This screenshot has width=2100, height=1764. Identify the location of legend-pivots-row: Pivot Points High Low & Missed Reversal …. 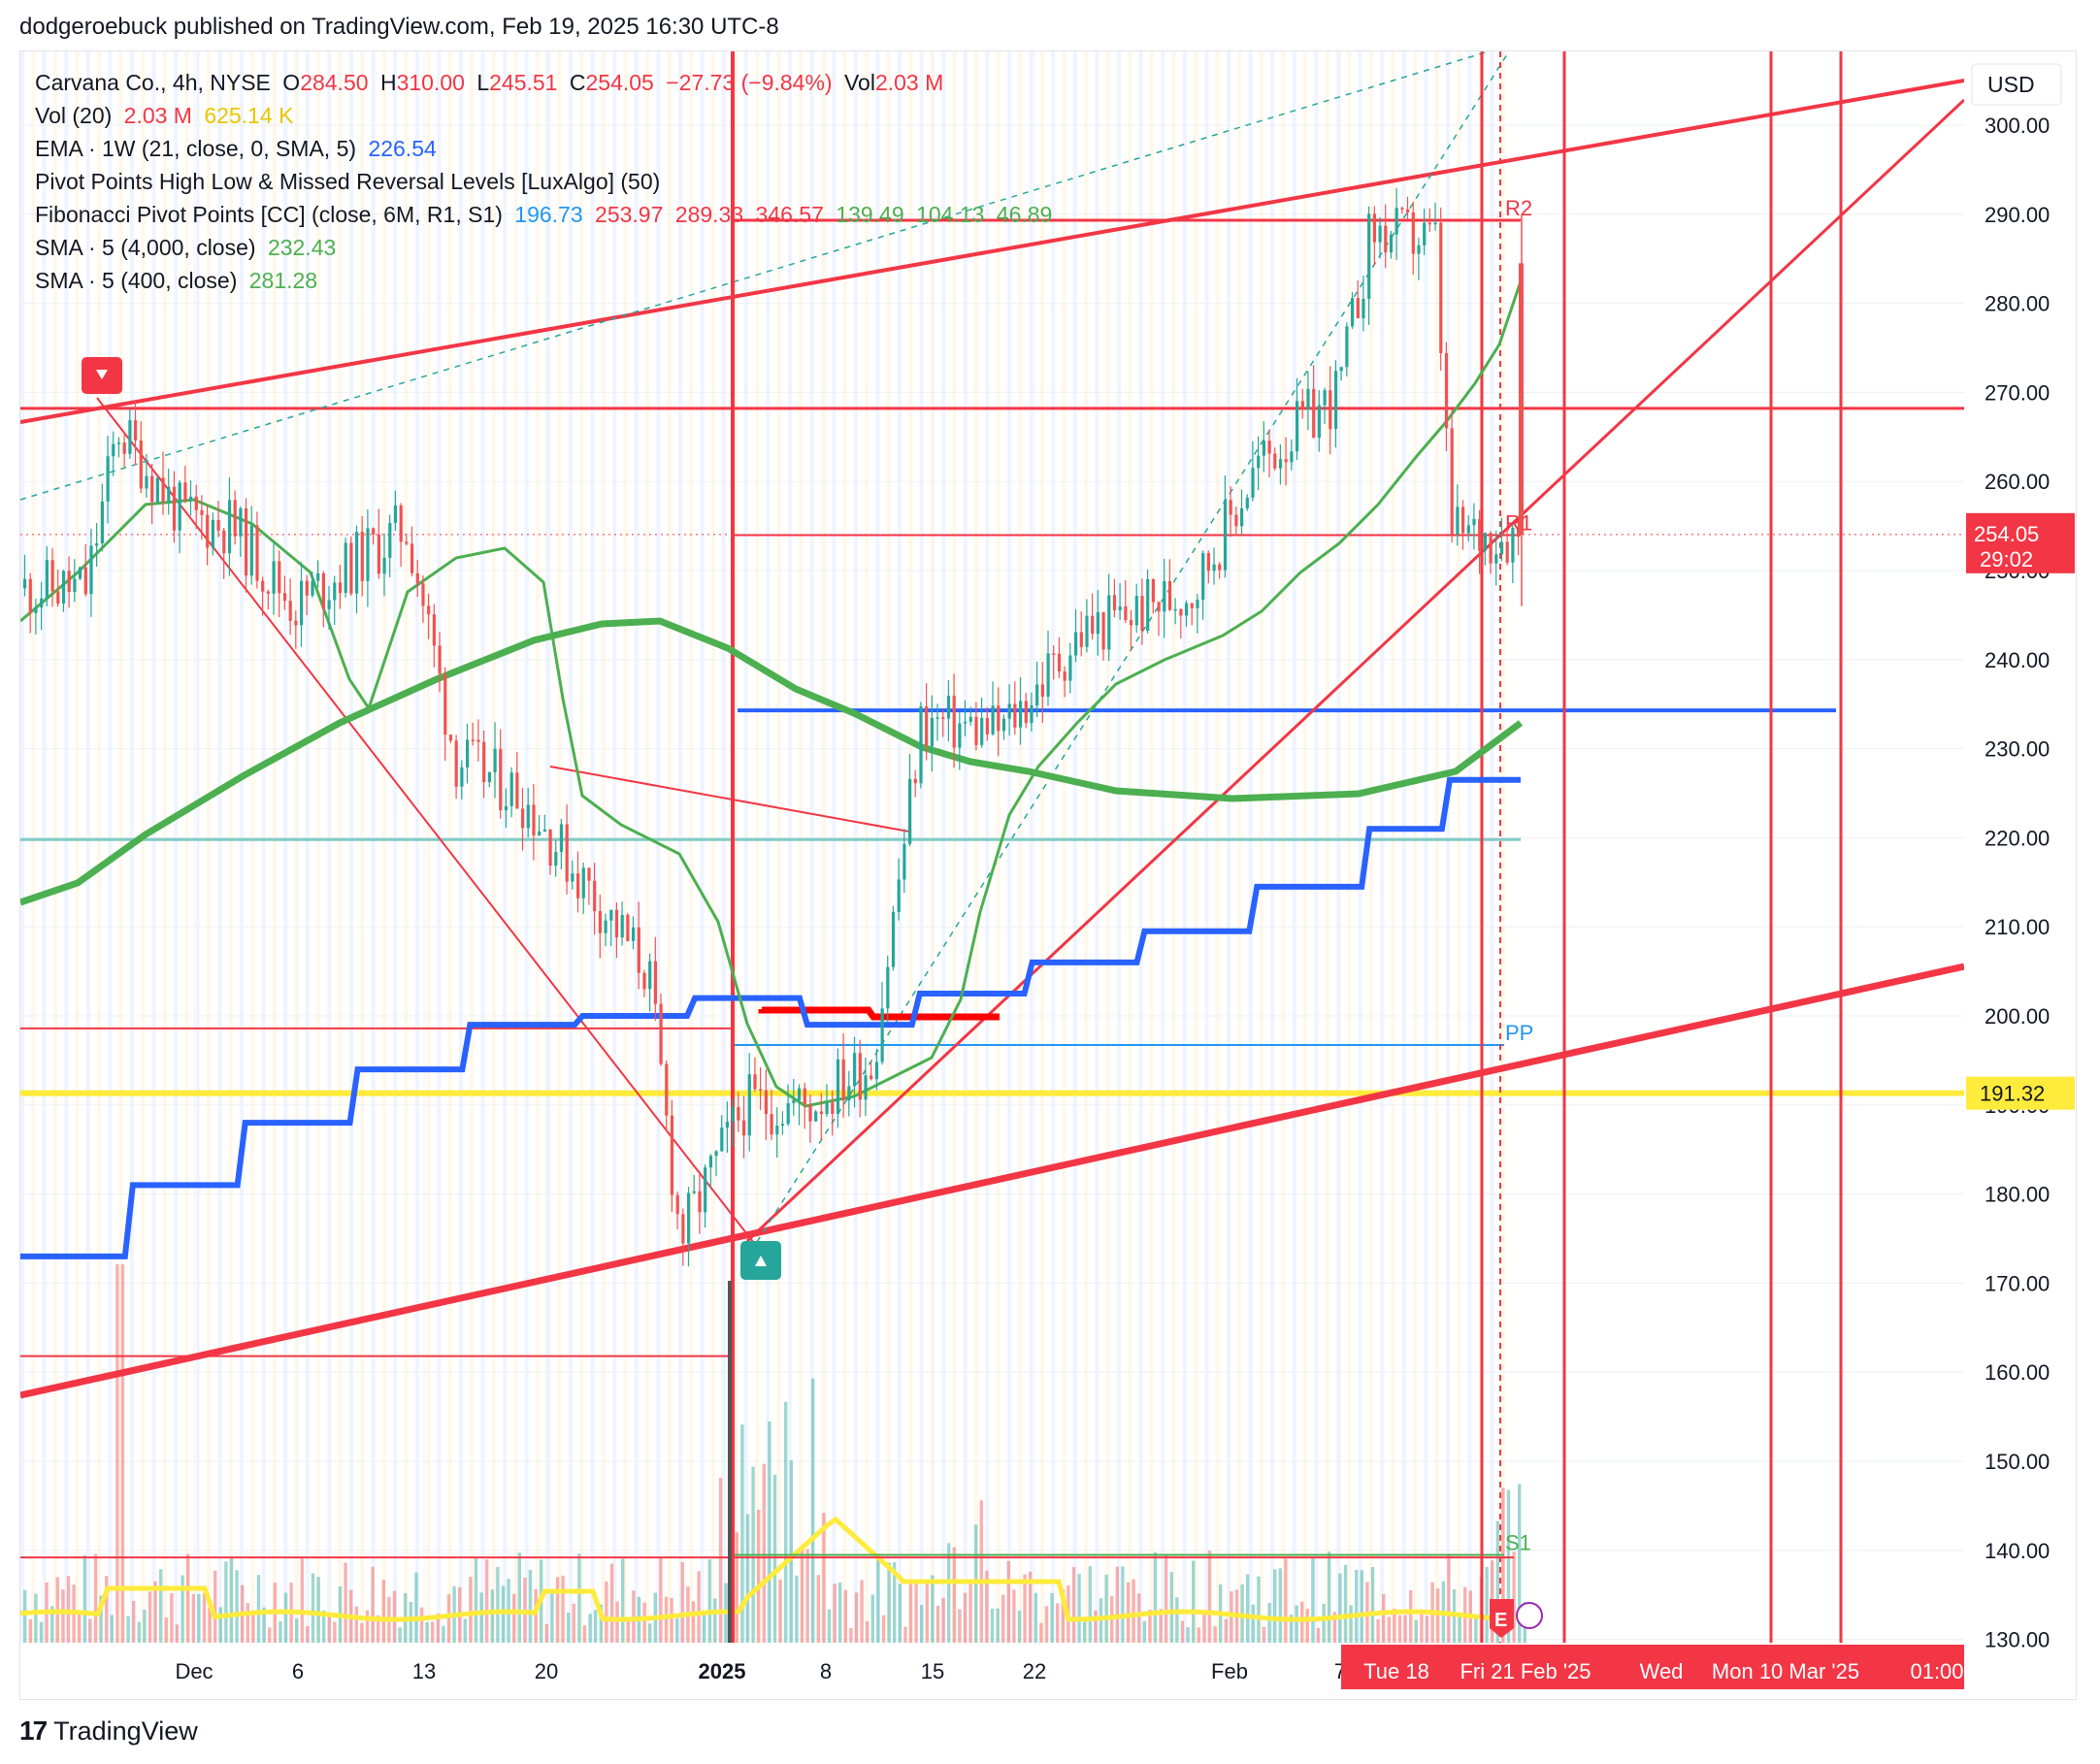
(543, 181).